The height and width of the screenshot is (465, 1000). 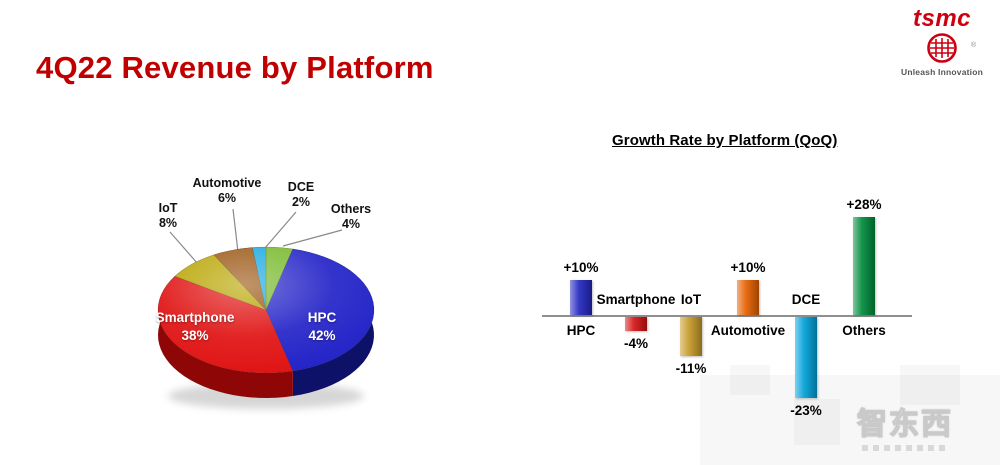 I want to click on tsmc-logo: tsmc ® Unleash Innovation, so click(x=942, y=41).